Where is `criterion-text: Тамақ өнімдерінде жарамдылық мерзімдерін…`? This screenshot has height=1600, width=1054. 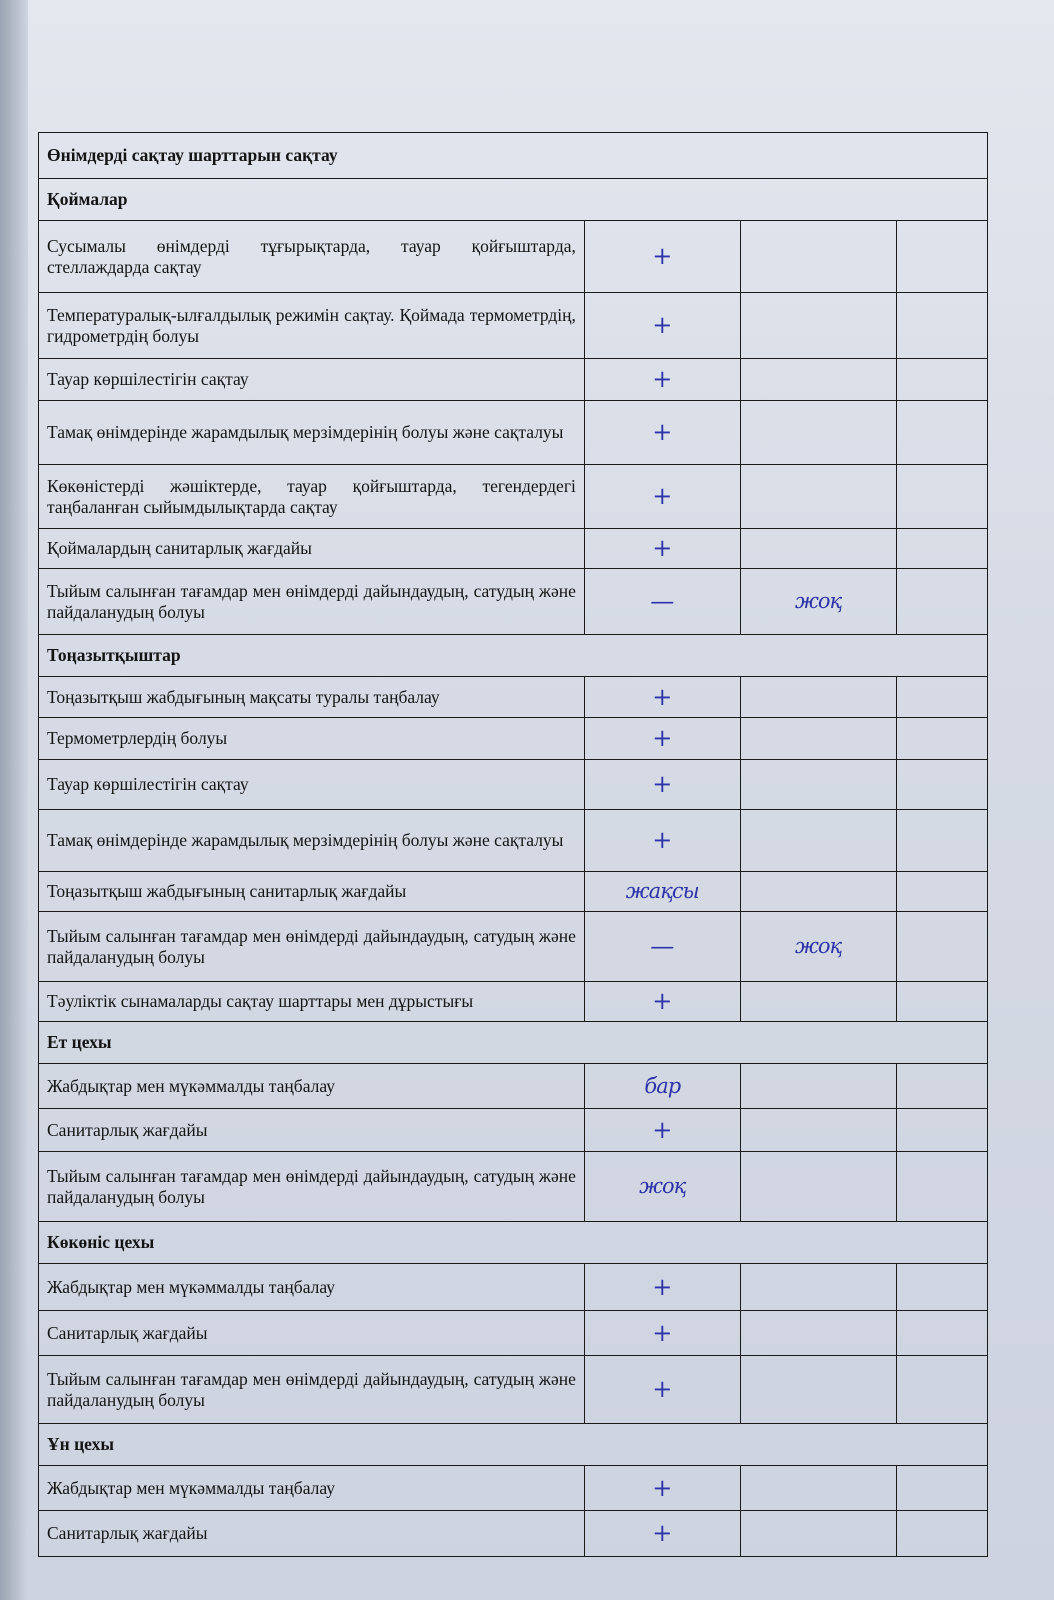
criterion-text: Тамақ өнімдерінде жарамдылық мерзімдерін… is located at coordinates (311, 432).